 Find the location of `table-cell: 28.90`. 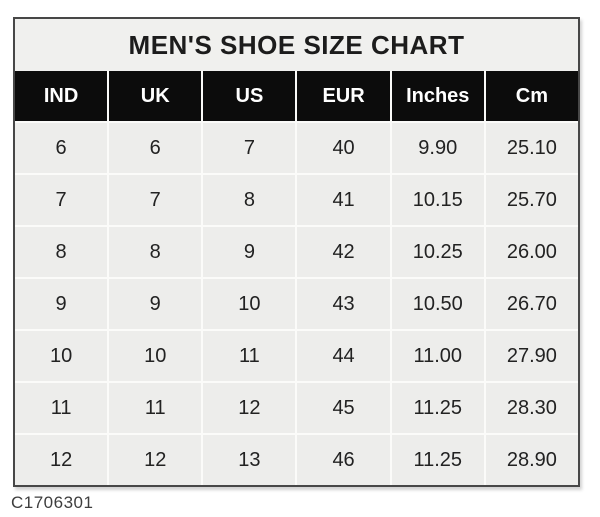

table-cell: 28.90 is located at coordinates (531, 460).